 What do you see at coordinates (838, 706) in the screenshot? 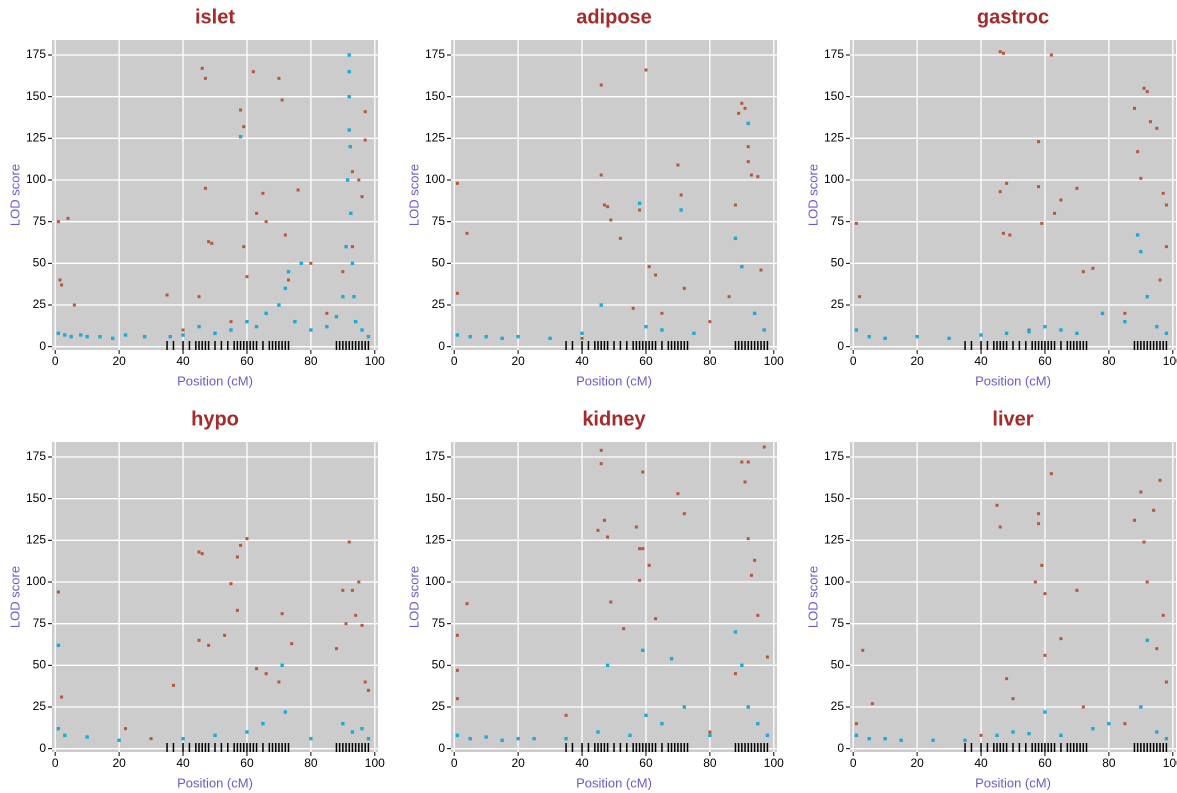
I see `y-tick-label: 25` at bounding box center [838, 706].